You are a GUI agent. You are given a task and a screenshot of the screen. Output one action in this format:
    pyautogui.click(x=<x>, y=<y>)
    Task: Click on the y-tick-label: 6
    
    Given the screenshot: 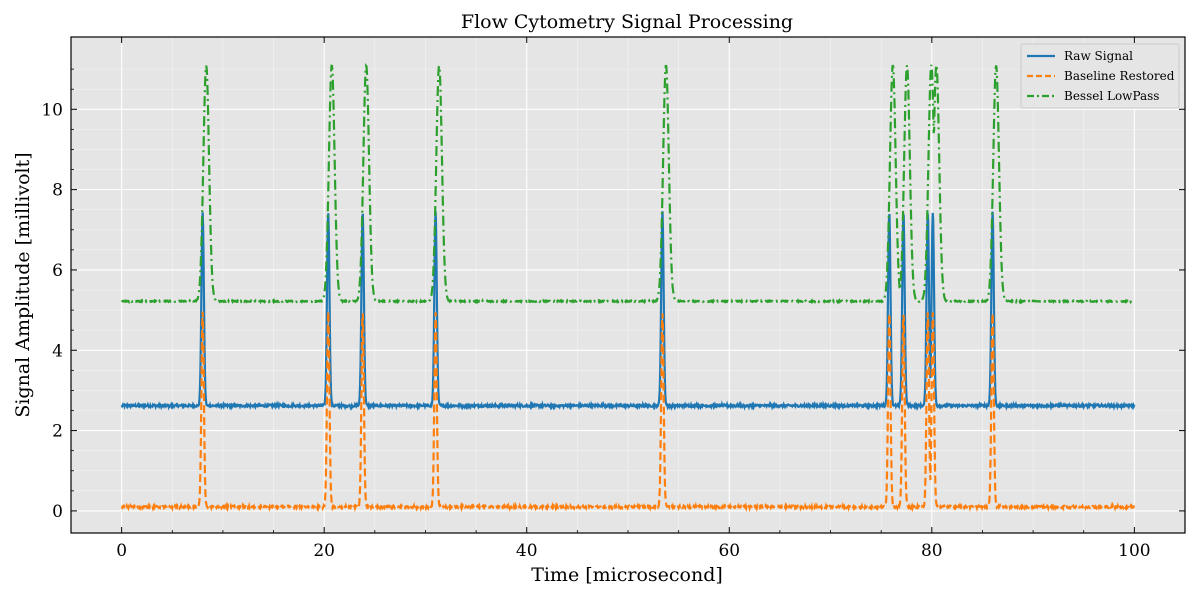 What is the action you would take?
    pyautogui.click(x=57, y=271)
    